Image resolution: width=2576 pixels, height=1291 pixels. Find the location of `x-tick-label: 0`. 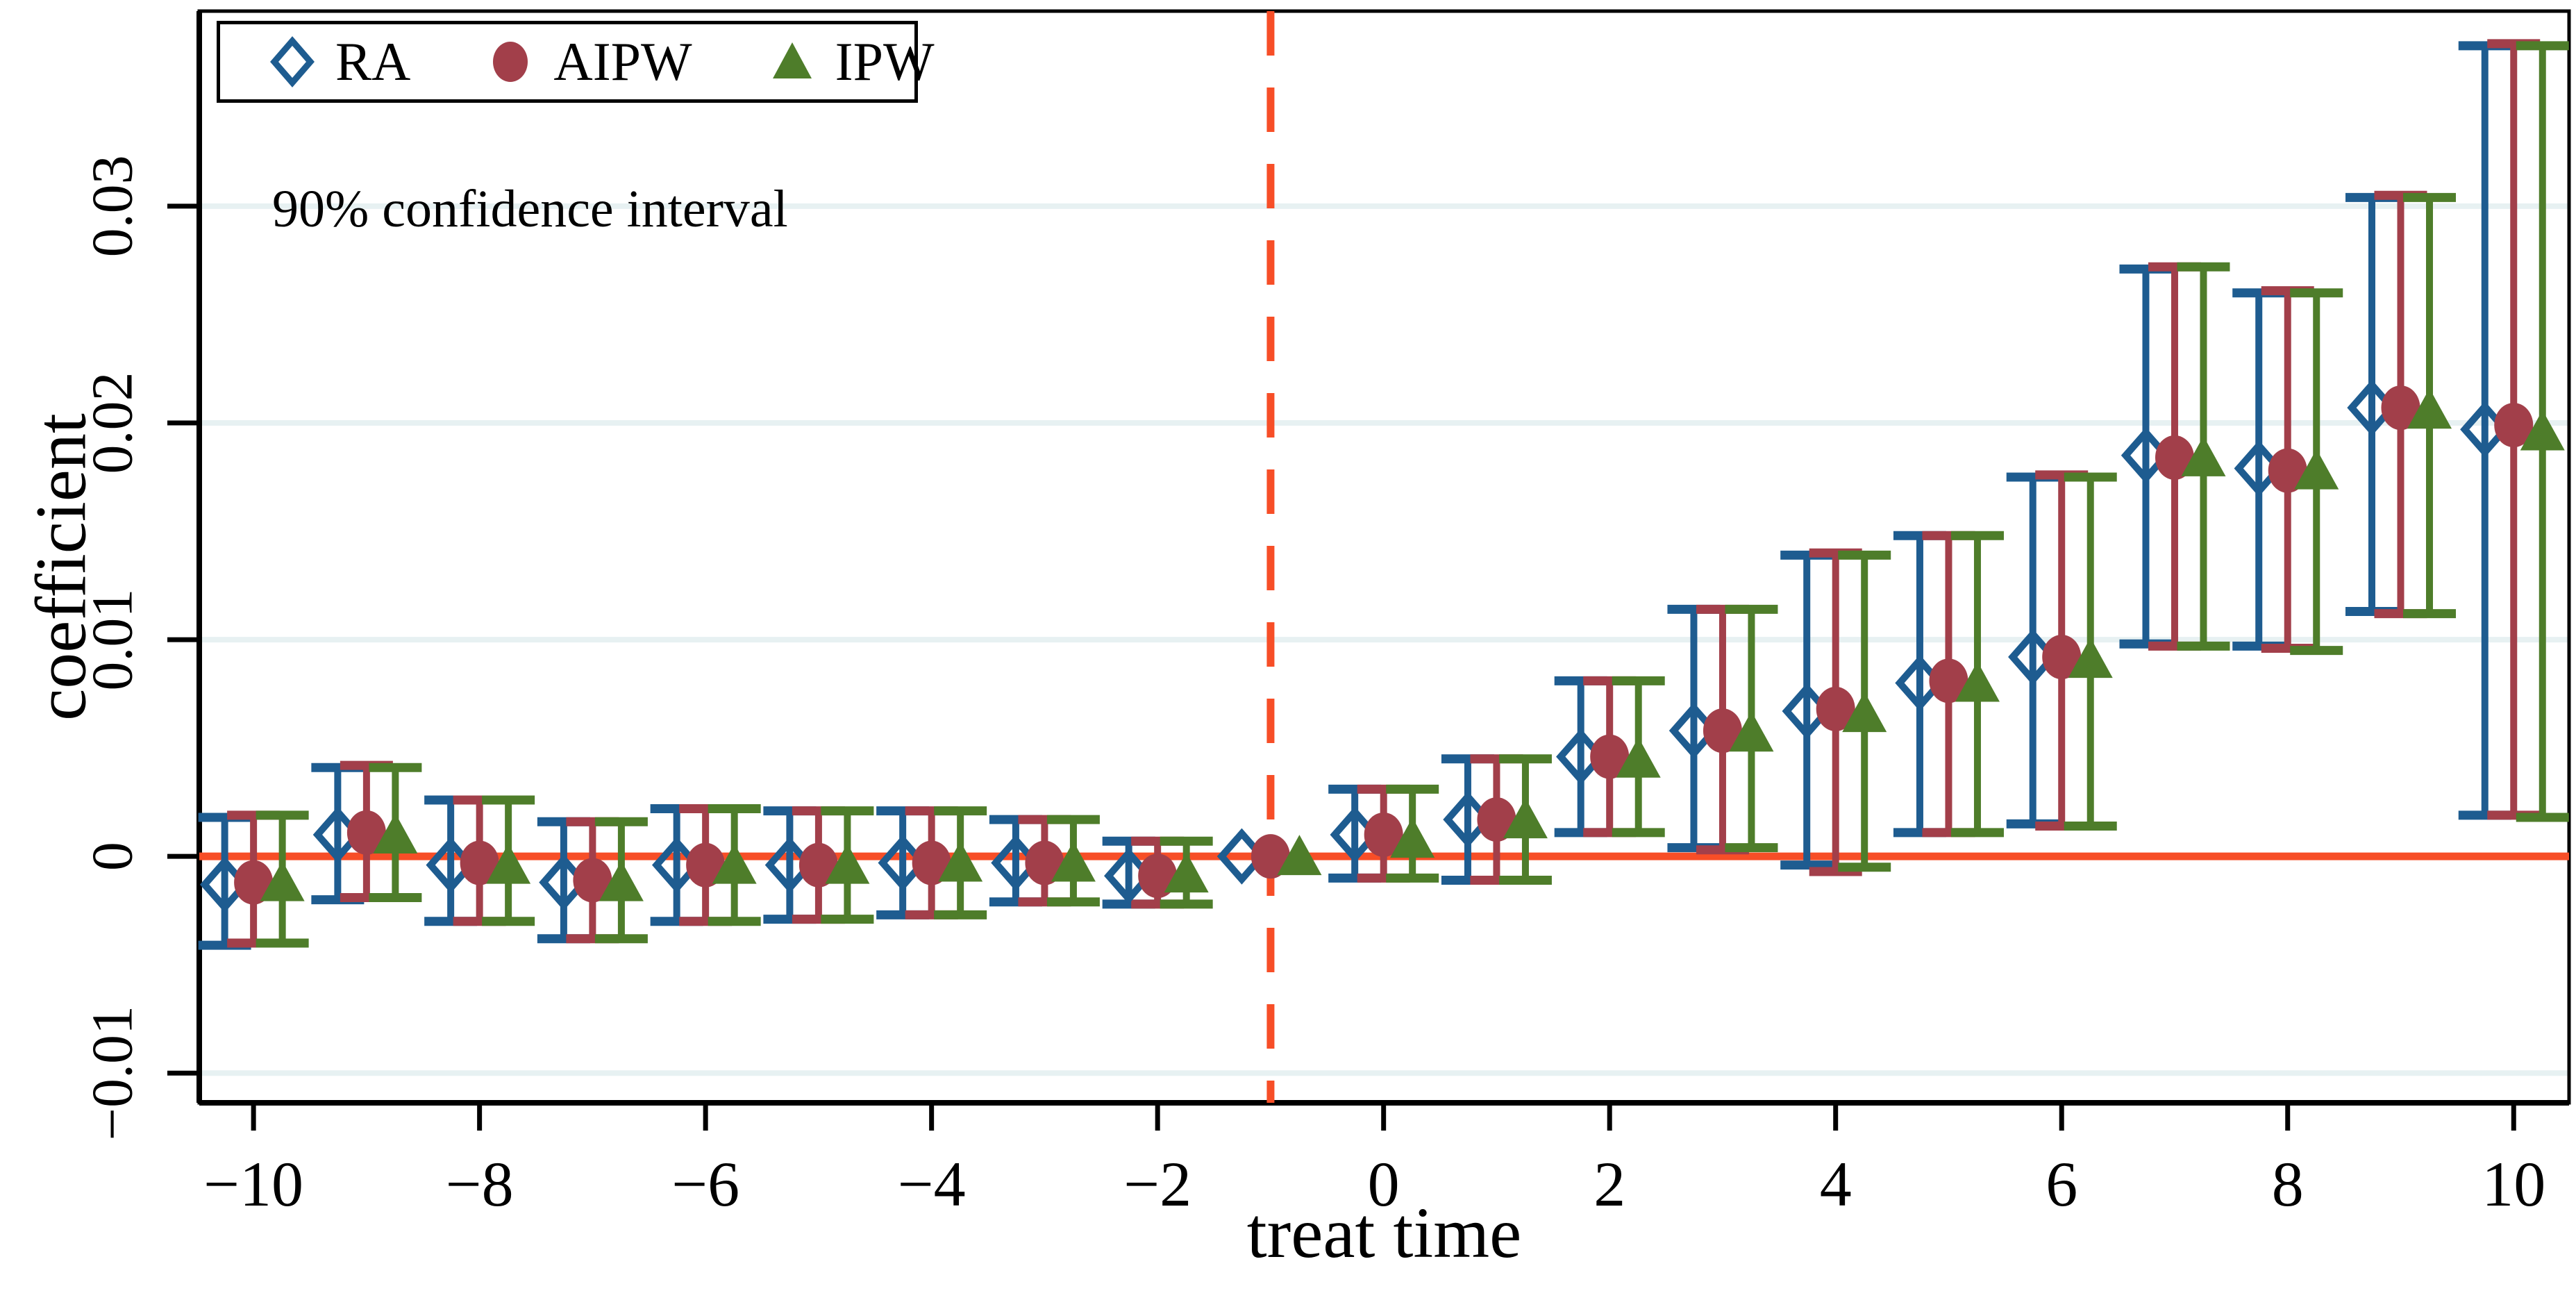

x-tick-label: 0 is located at coordinates (1384, 1184).